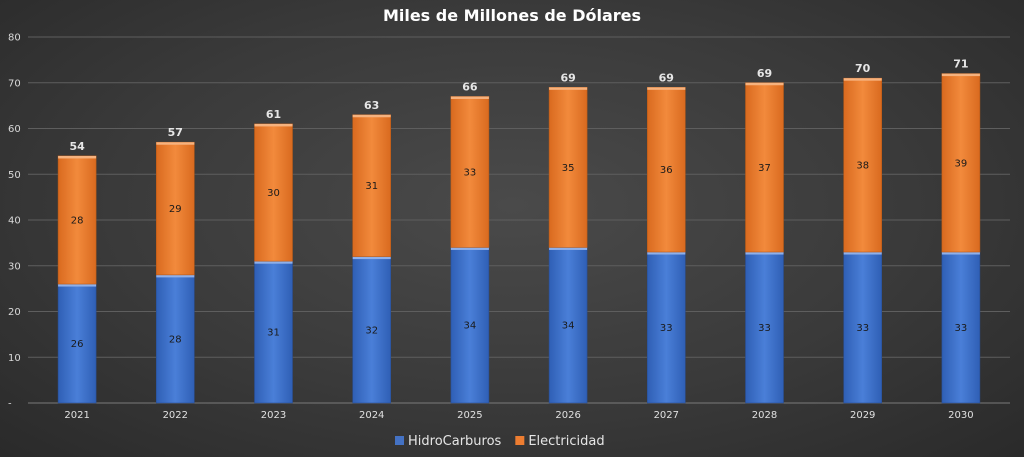  I want to click on legend-swatch-hidrocarburos, so click(399, 440).